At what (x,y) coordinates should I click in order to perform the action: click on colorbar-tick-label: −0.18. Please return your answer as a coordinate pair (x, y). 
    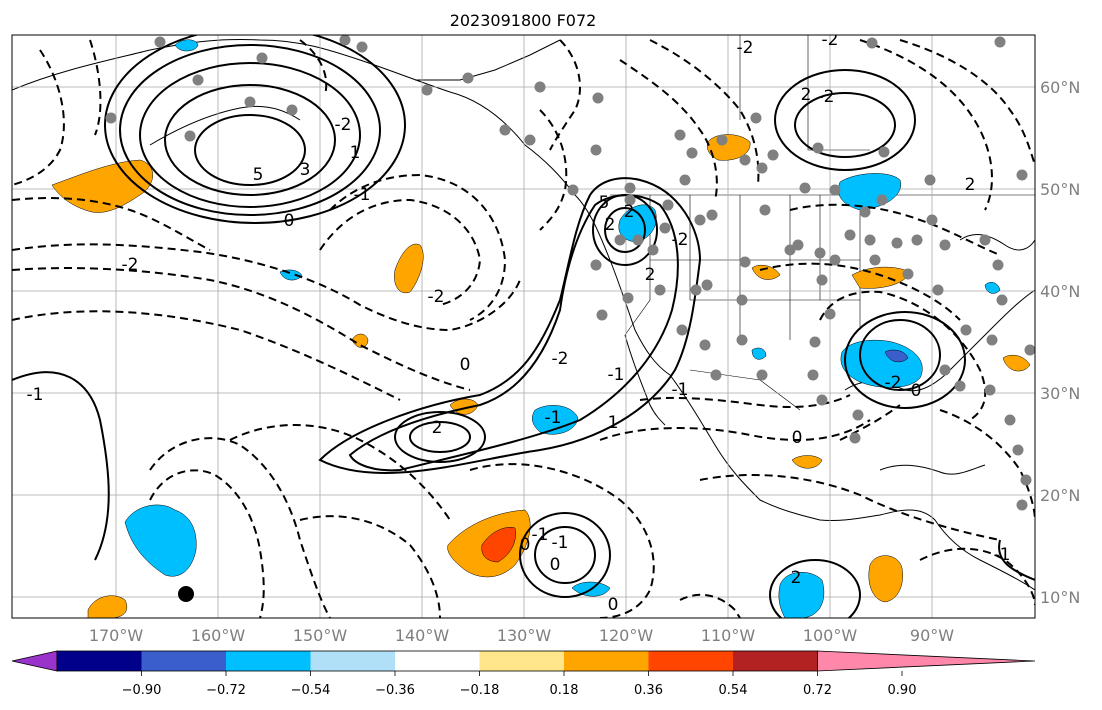
    Looking at the image, I should click on (480, 690).